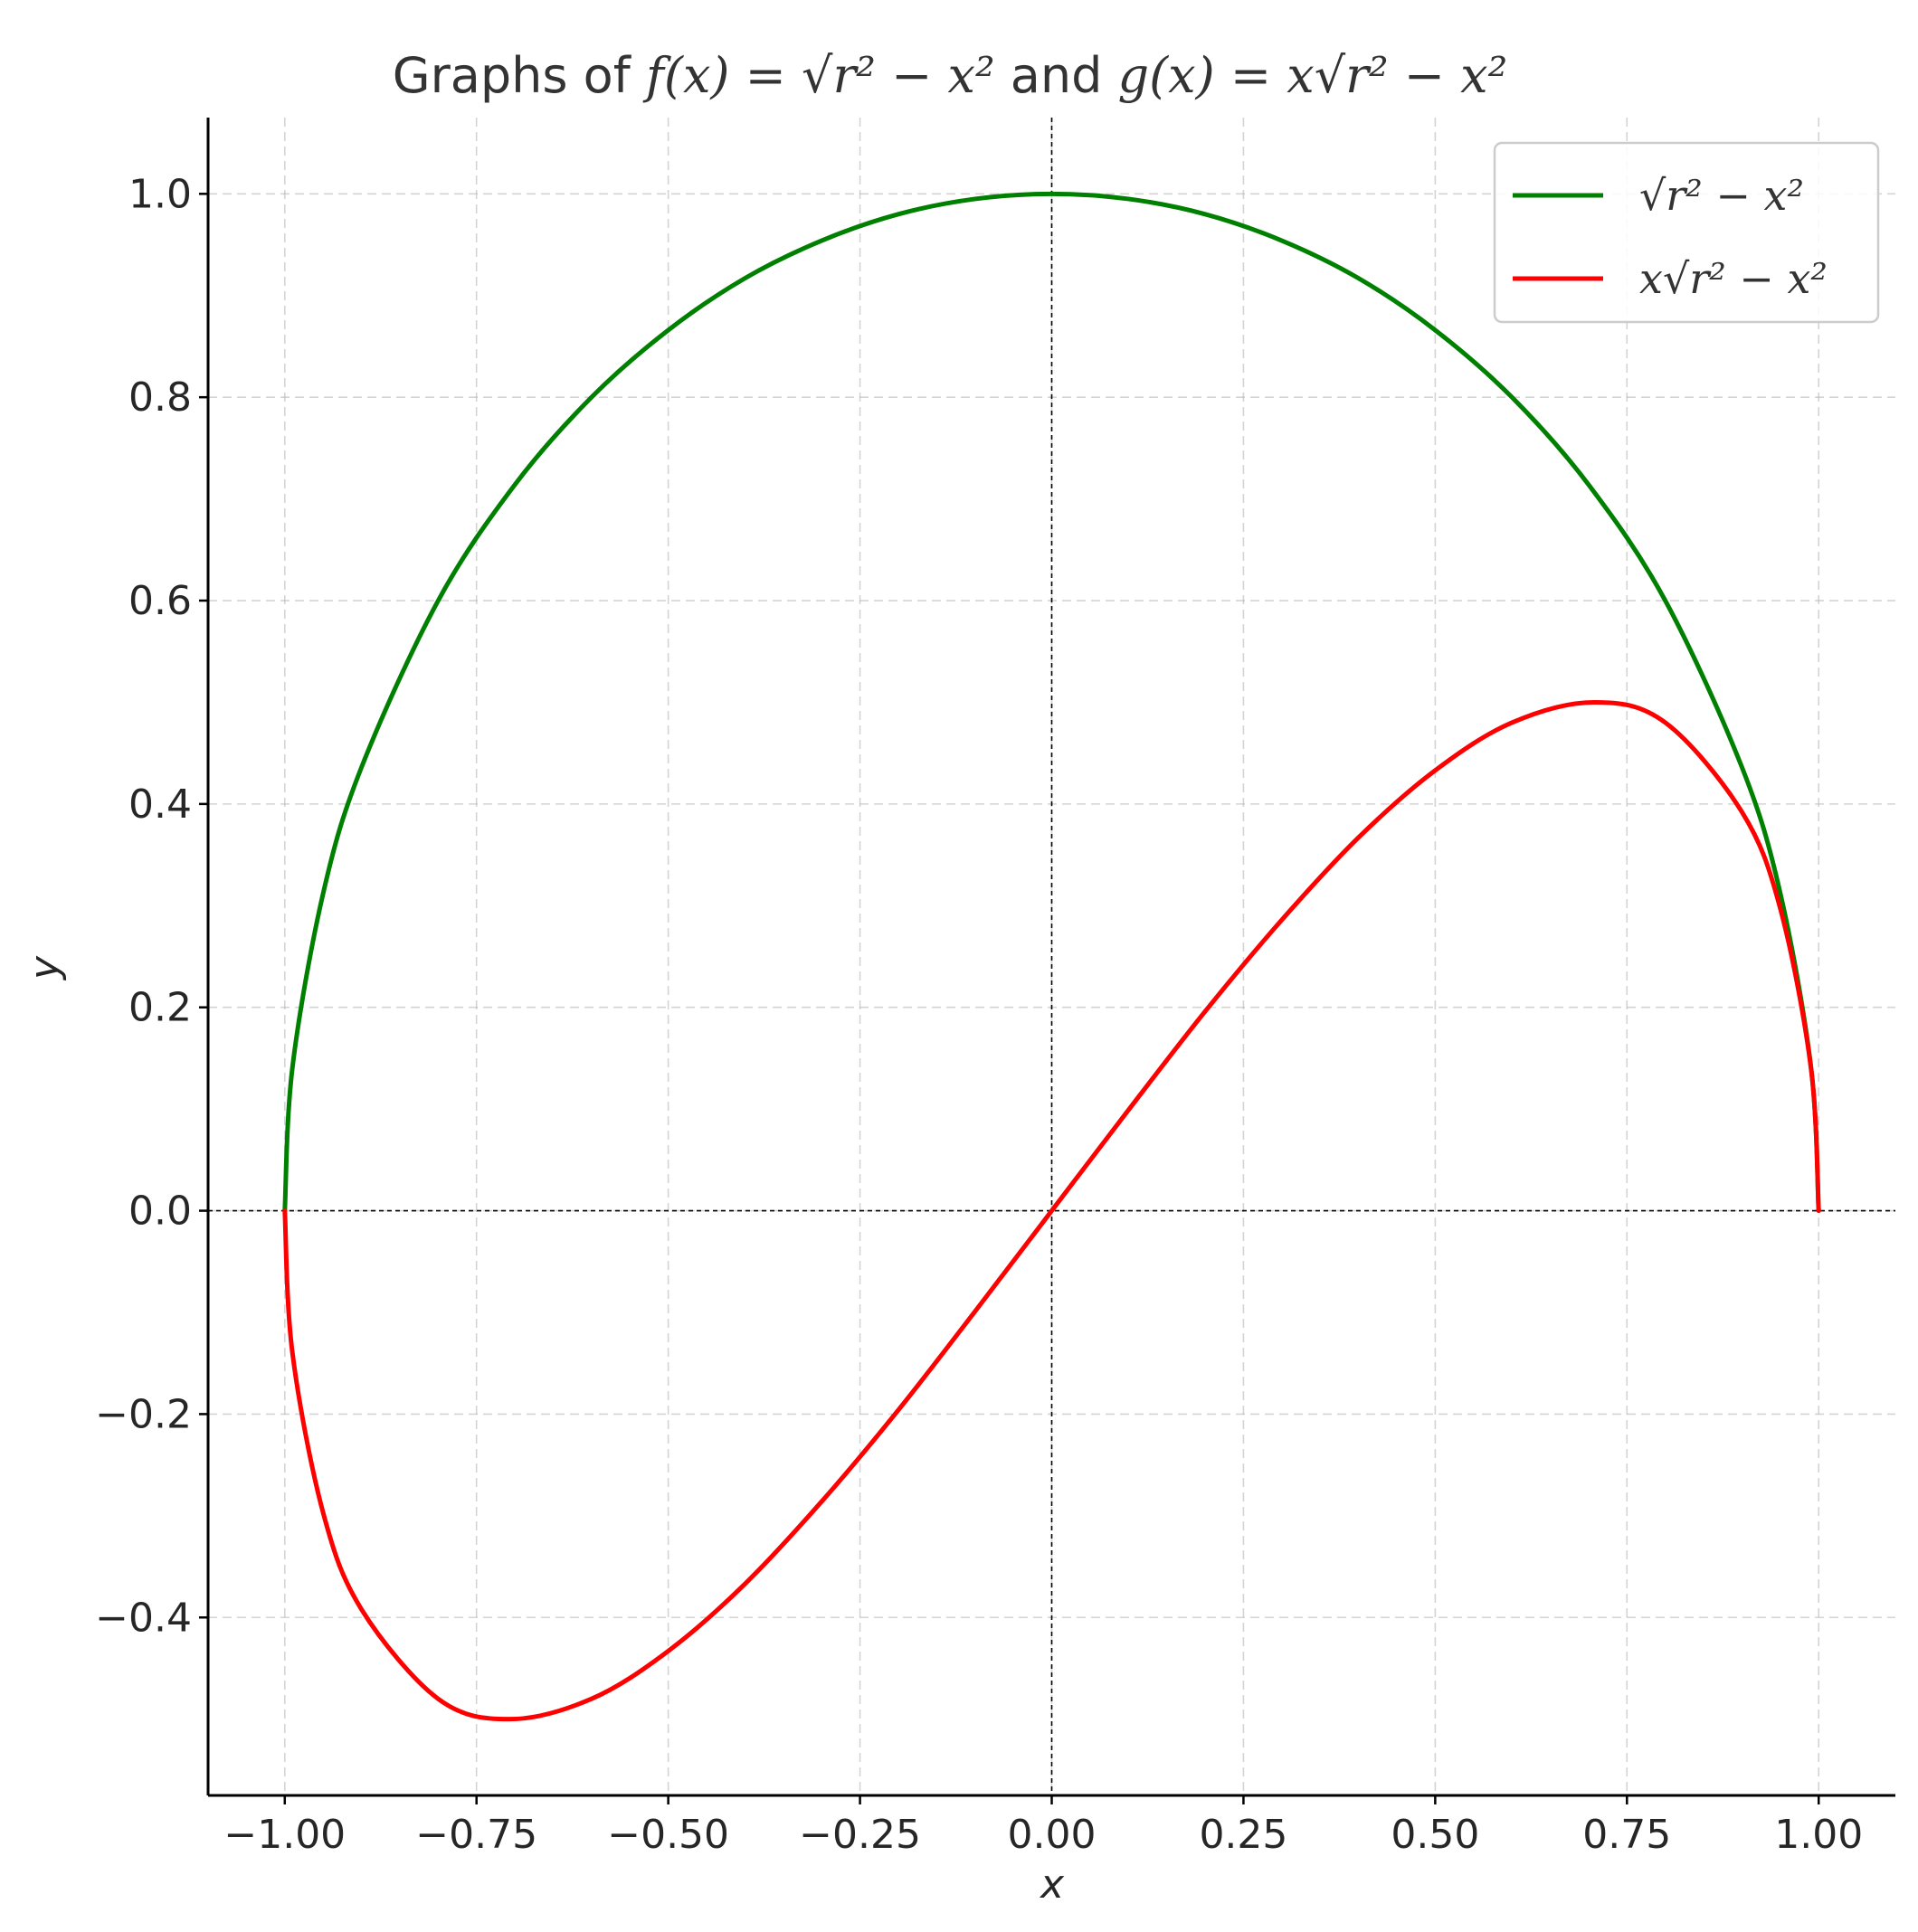  I want to click on y-tick-label: 0.4, so click(160, 805).